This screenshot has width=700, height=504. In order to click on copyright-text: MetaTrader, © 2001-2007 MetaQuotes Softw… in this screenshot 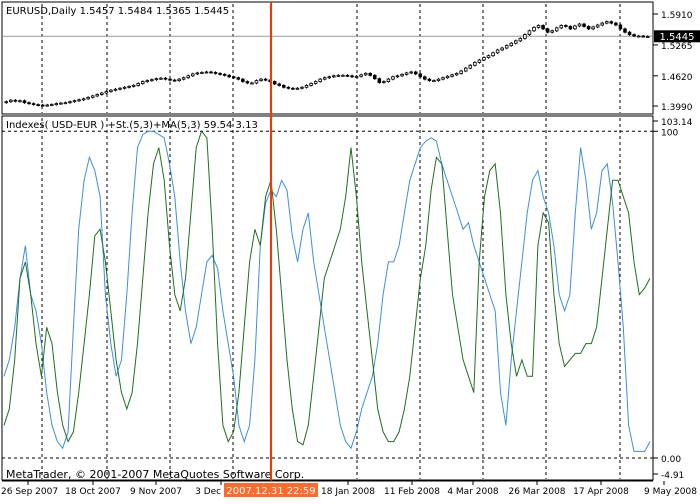, I will do `click(155, 474)`.